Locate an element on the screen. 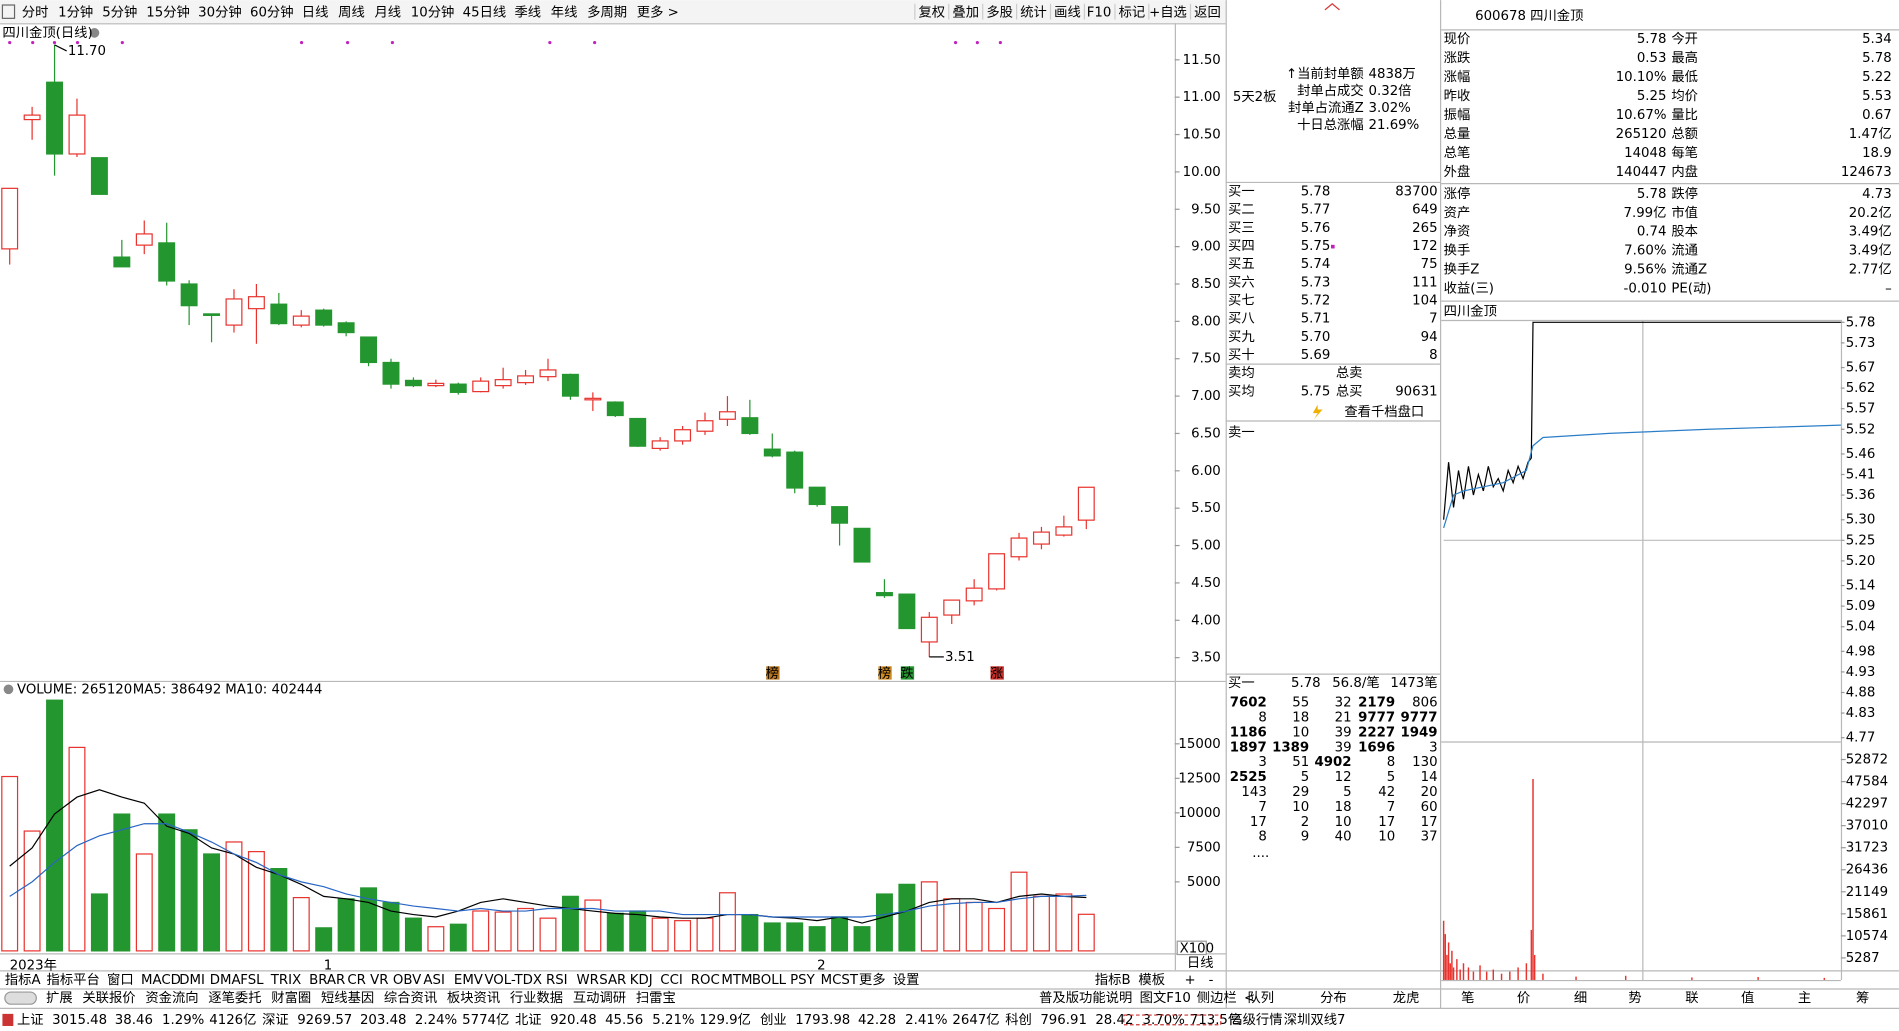  function-tab: 财富圈 is located at coordinates (291, 997).